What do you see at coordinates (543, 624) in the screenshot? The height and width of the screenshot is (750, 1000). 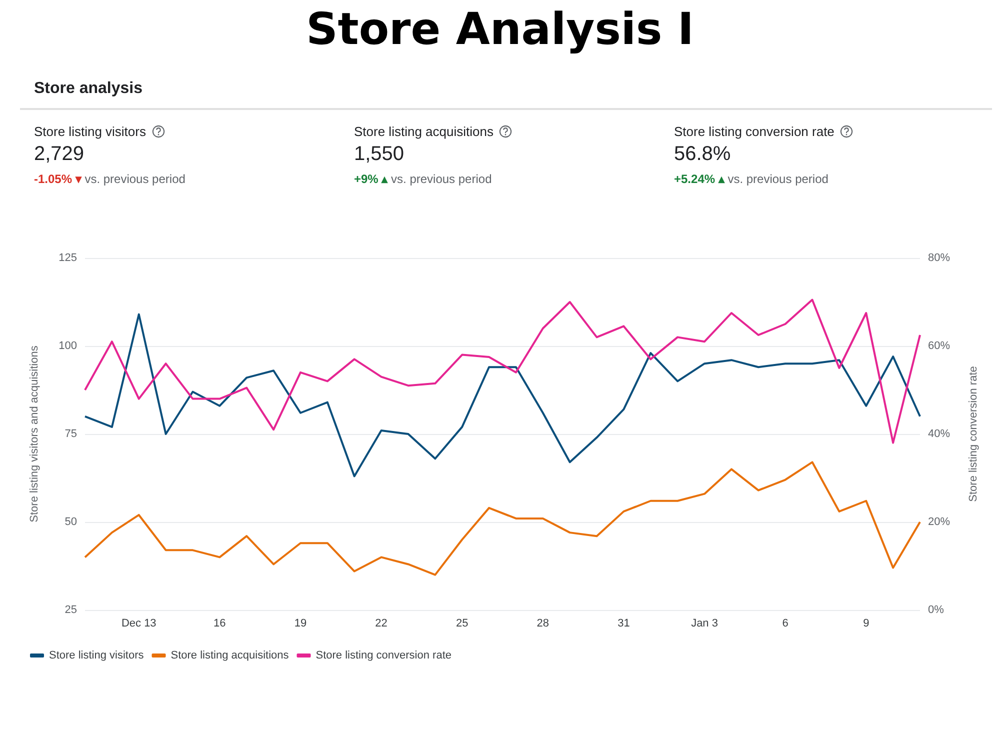 I see `x-tick-label: 28` at bounding box center [543, 624].